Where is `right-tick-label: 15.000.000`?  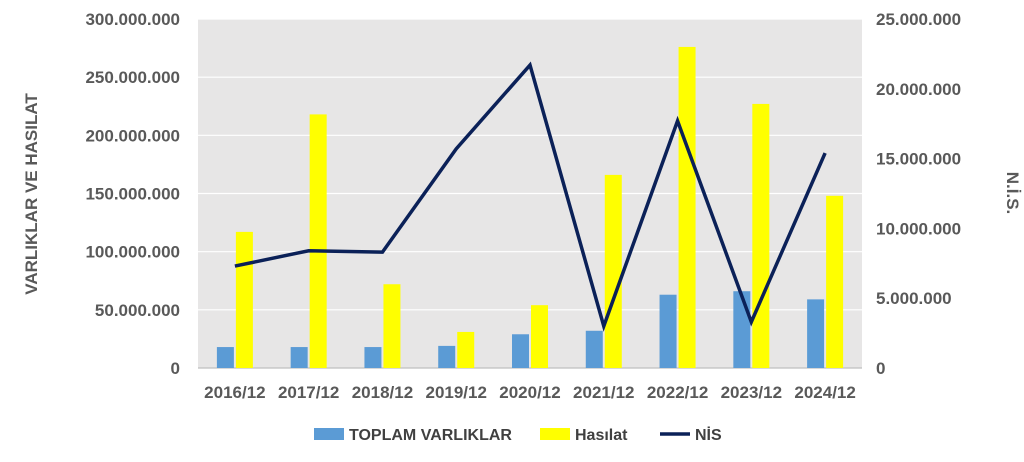
right-tick-label: 15.000.000 is located at coordinates (918, 159).